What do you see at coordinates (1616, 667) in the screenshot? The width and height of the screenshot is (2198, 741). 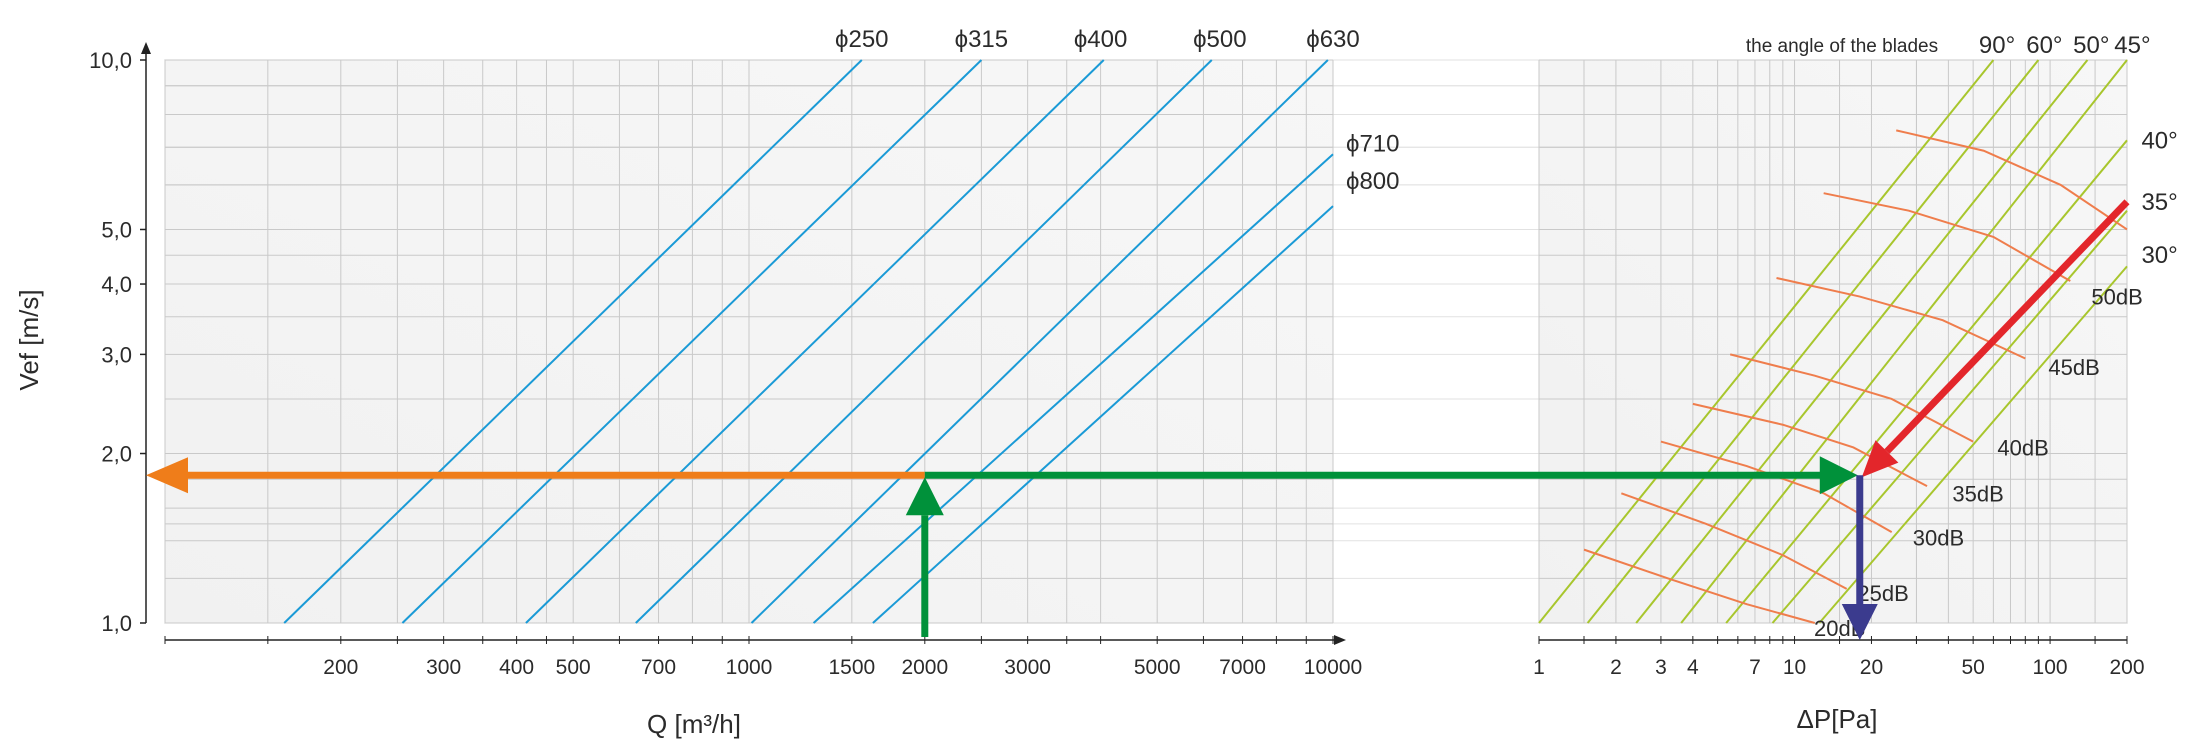 I see `x-tick-label-right: 2` at bounding box center [1616, 667].